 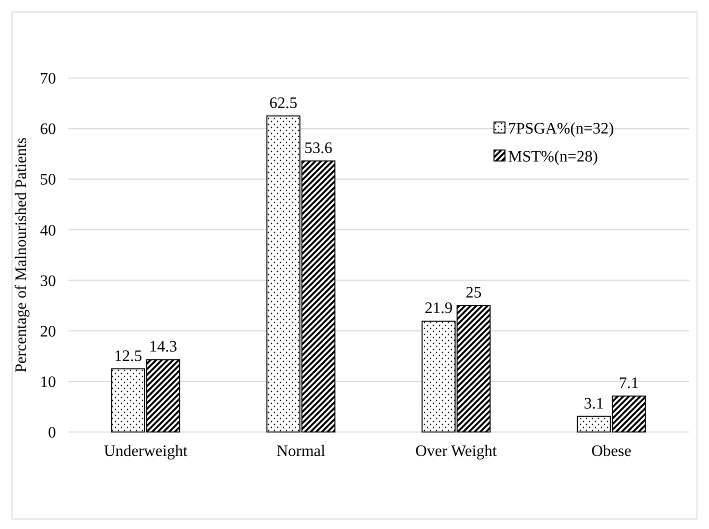 What do you see at coordinates (438, 309) in the screenshot?
I see `data-label: 21.9` at bounding box center [438, 309].